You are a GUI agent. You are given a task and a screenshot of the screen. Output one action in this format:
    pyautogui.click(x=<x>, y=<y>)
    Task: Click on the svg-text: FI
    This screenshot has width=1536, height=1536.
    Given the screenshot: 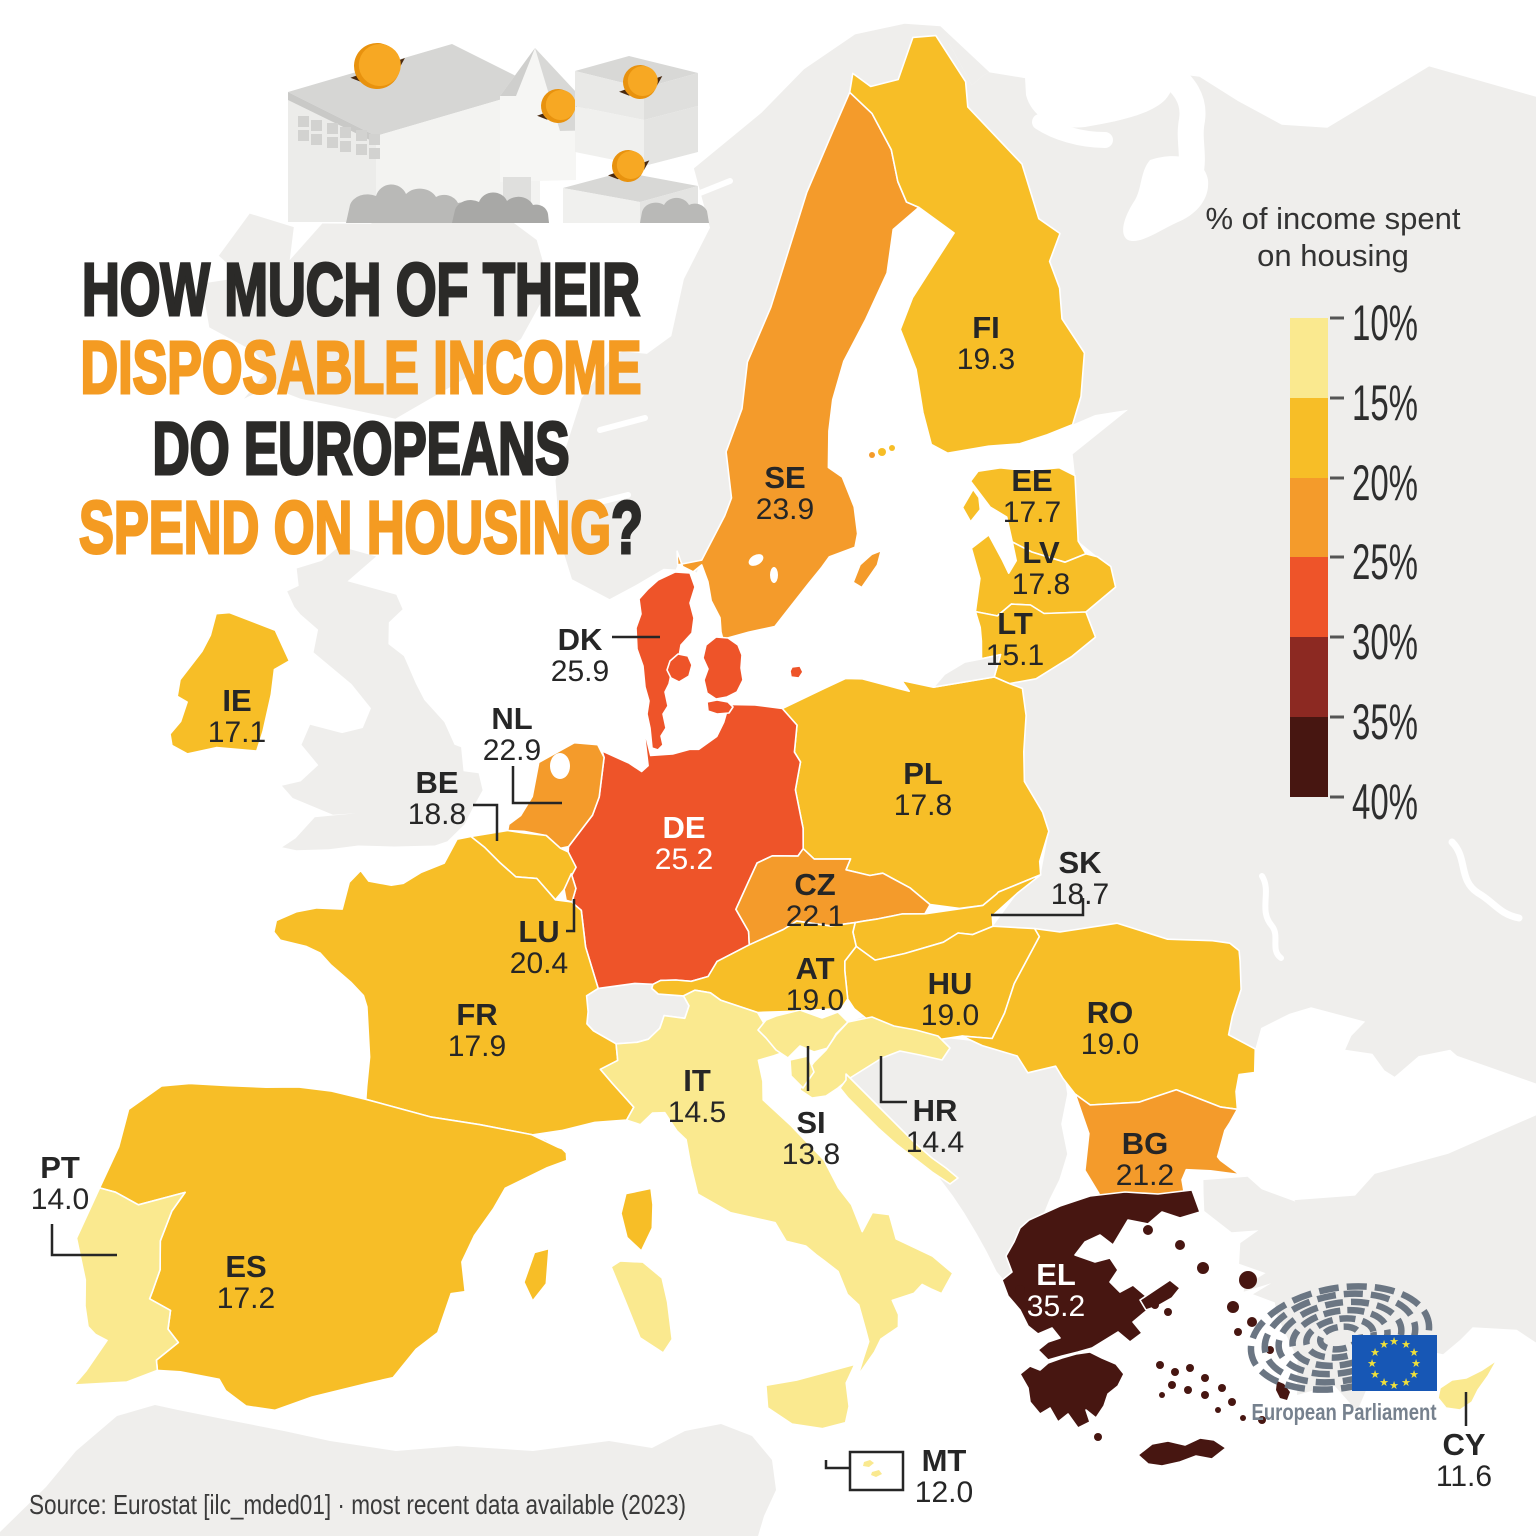 What is the action you would take?
    pyautogui.click(x=986, y=327)
    